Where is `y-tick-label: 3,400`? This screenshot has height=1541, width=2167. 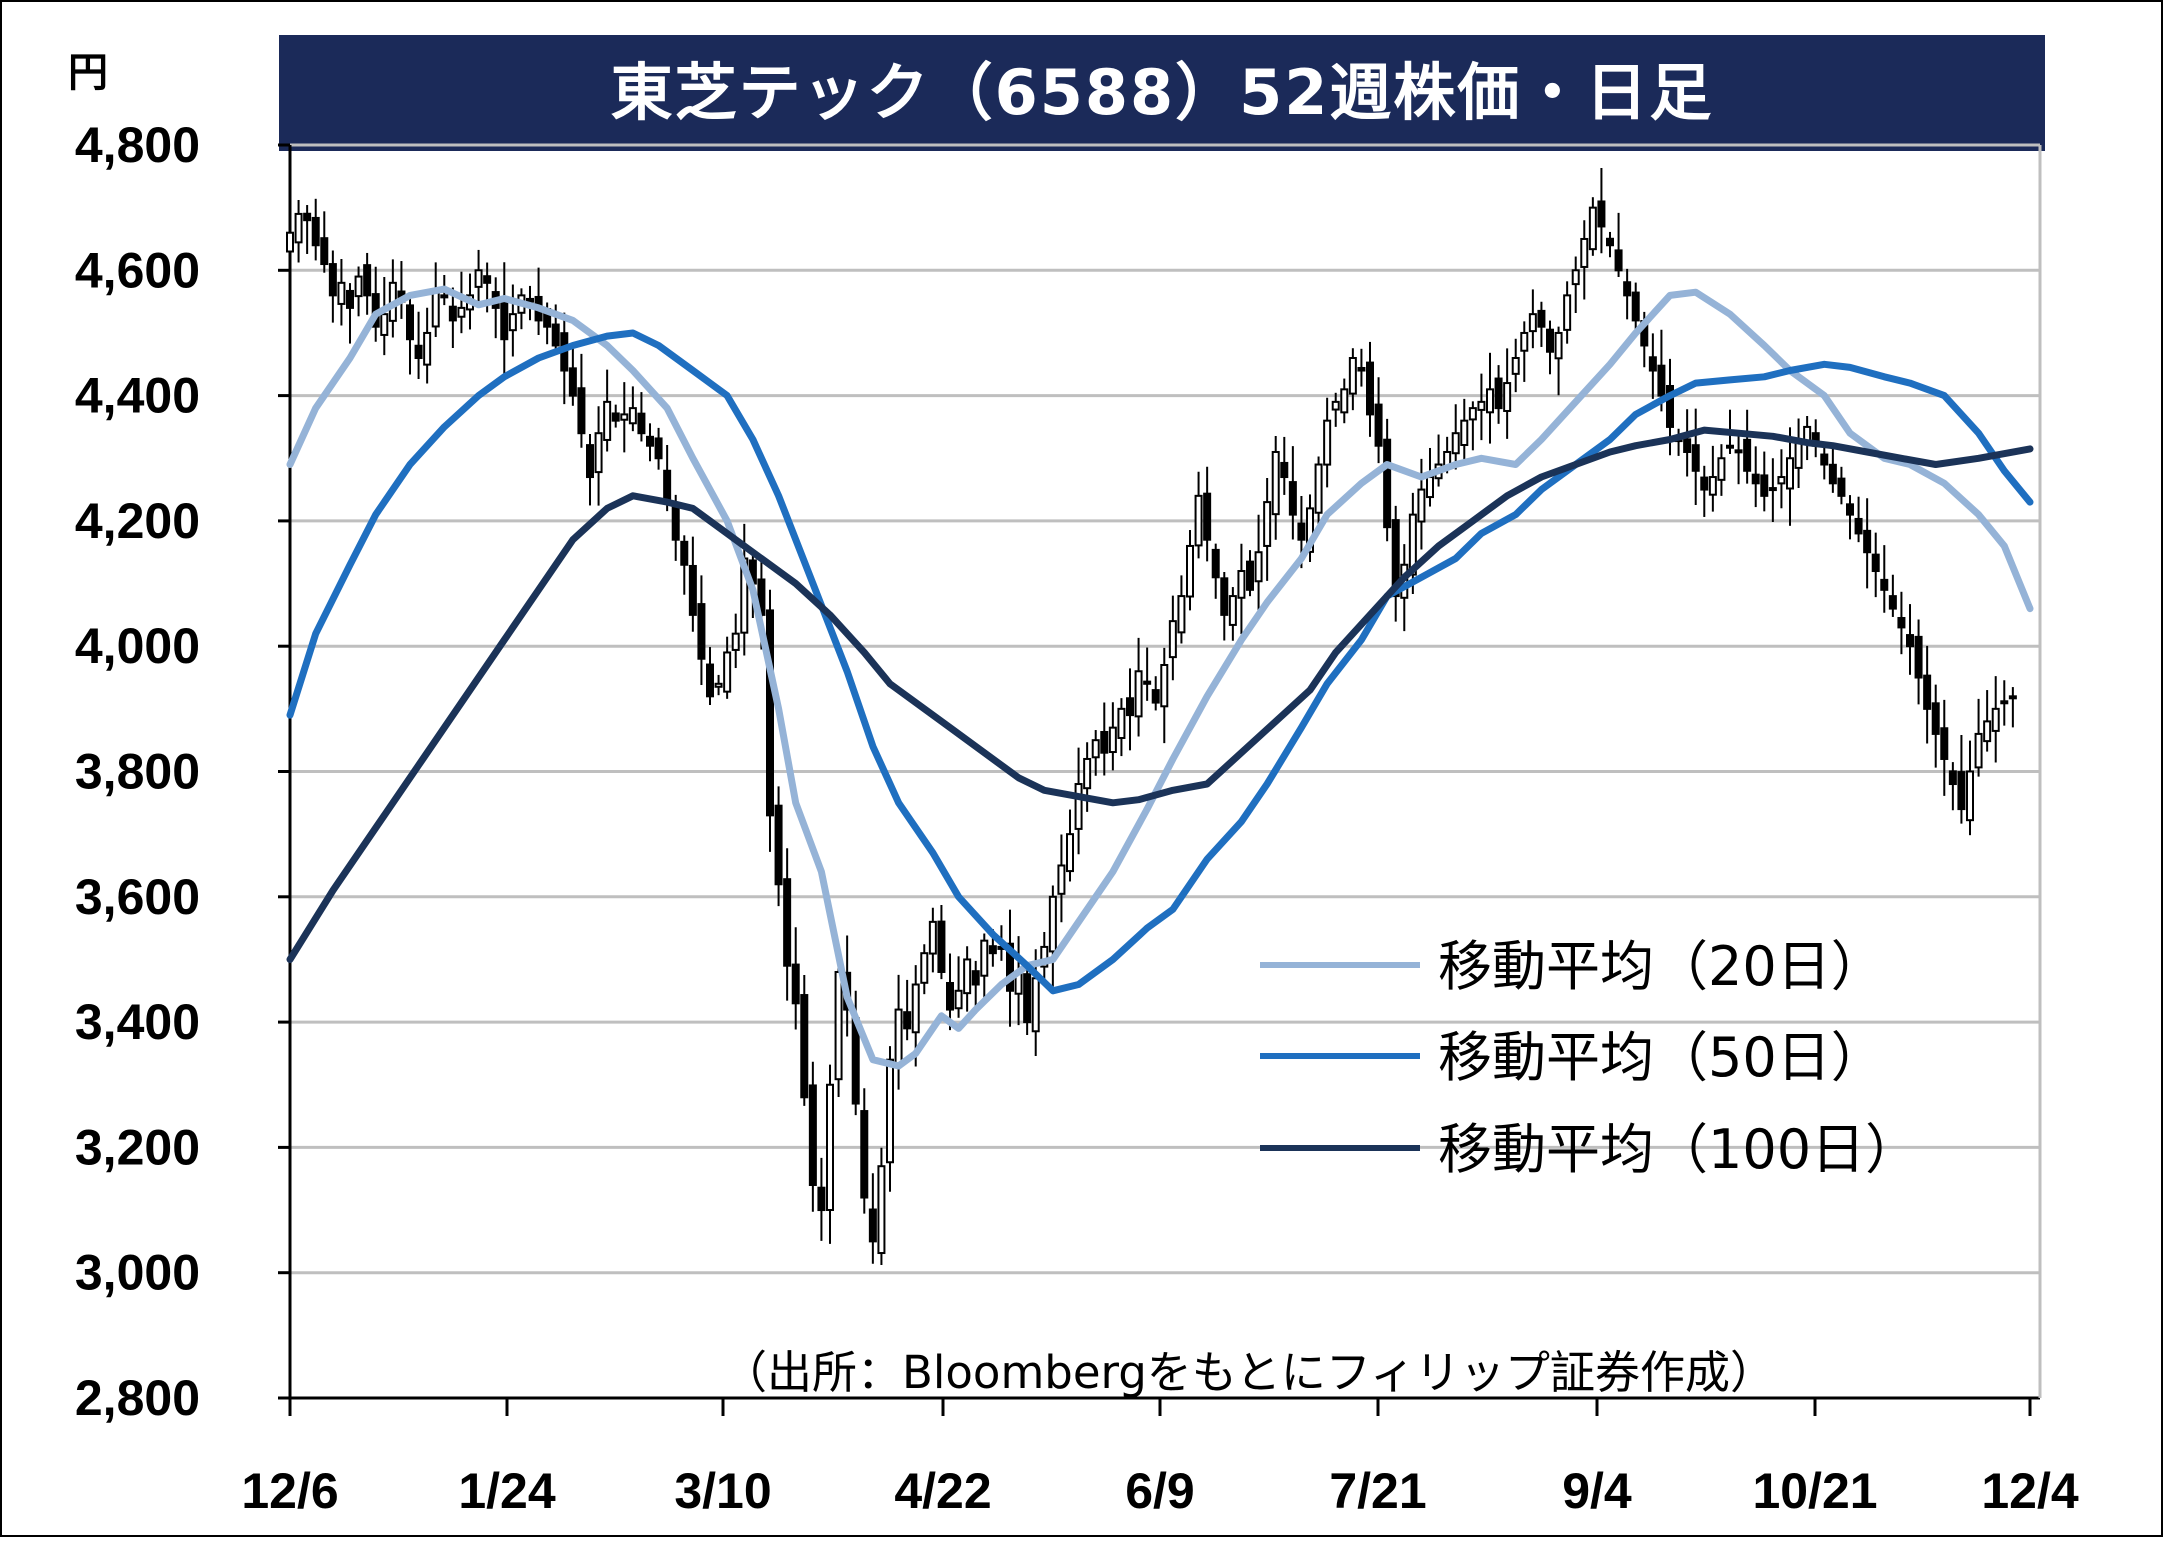
y-tick-label: 3,400 is located at coordinates (137, 1022).